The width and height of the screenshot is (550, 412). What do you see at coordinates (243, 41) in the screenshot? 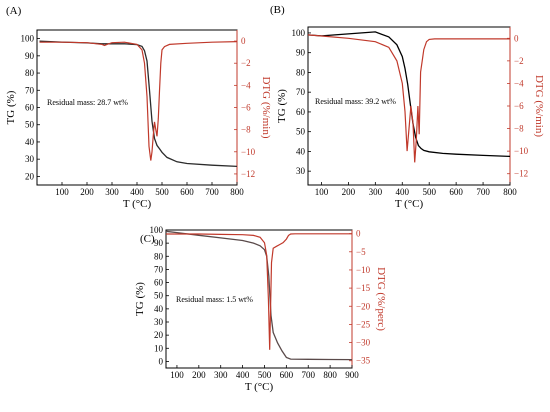
I see `chart-1-y-right-tick-label: 0` at bounding box center [243, 41].